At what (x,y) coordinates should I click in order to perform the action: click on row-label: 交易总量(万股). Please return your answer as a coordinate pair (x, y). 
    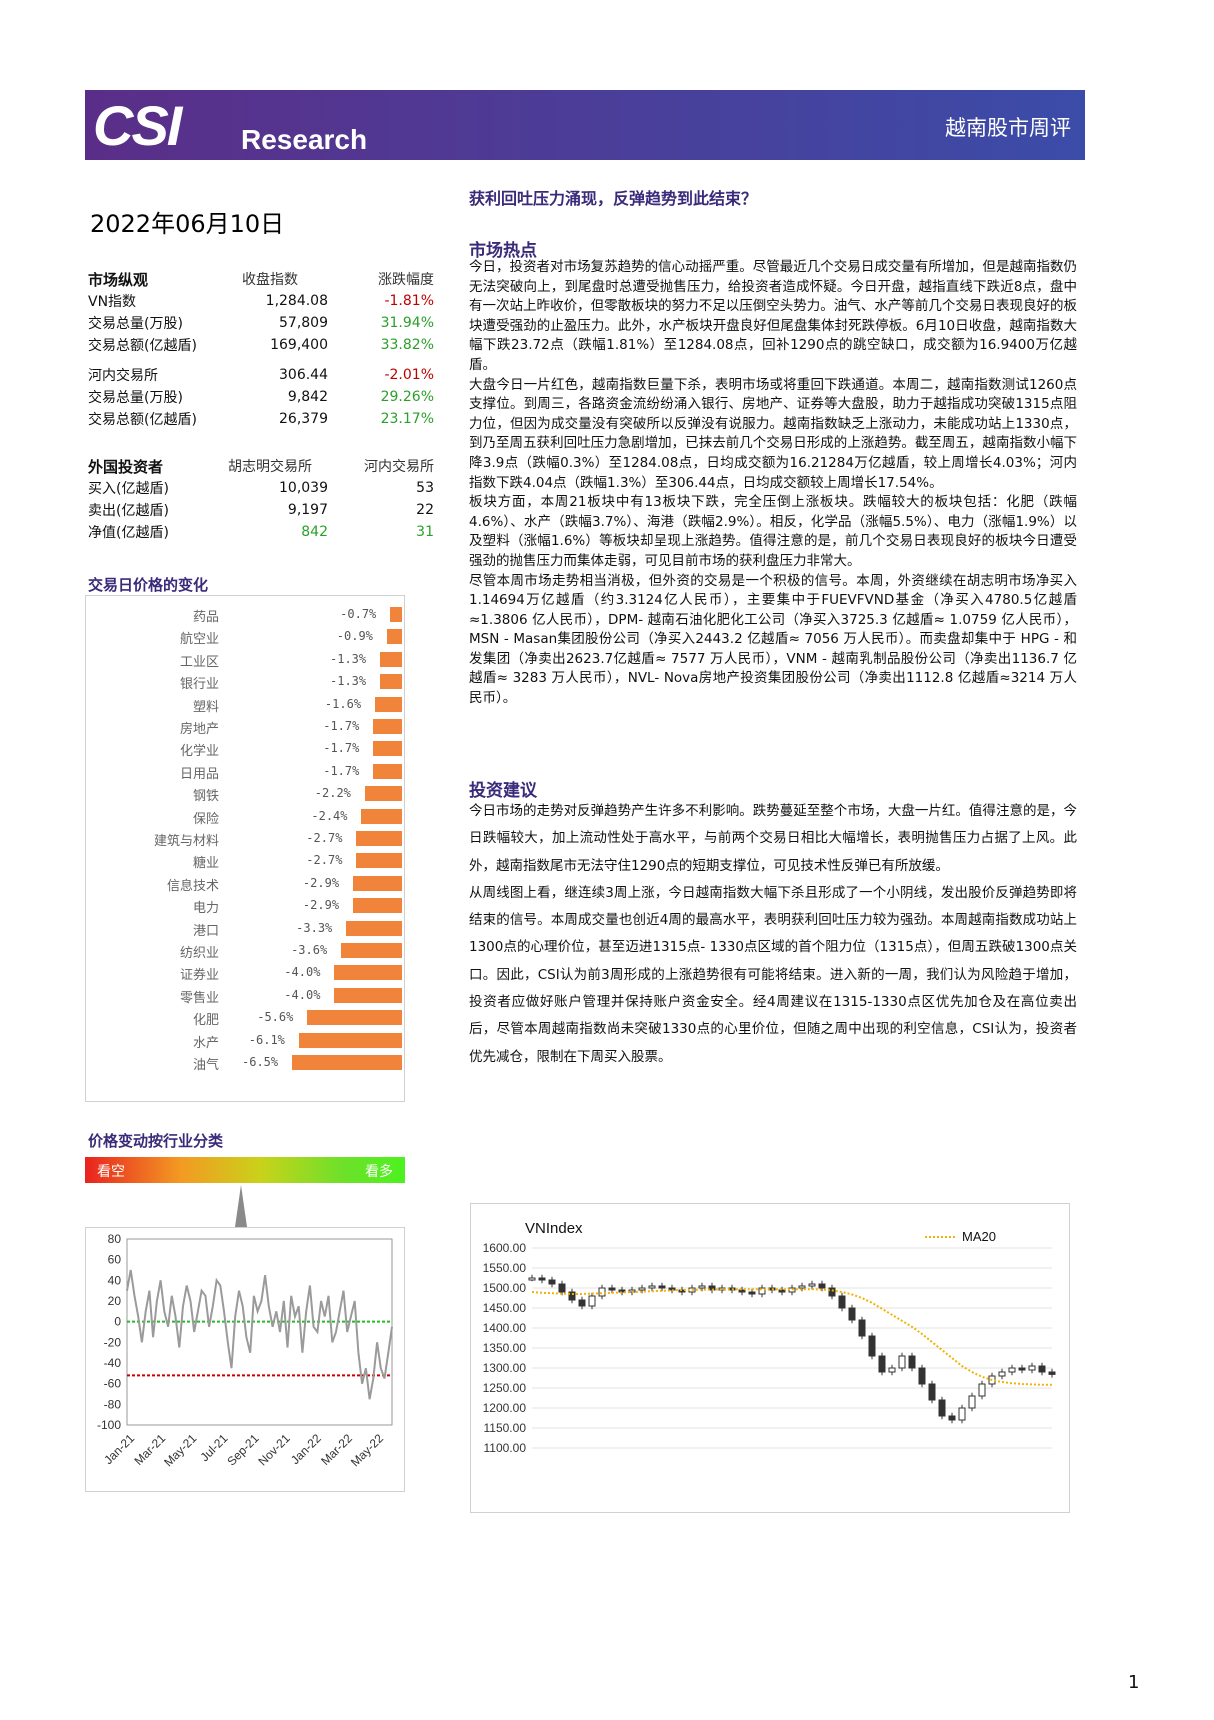
    Looking at the image, I should click on (135, 324).